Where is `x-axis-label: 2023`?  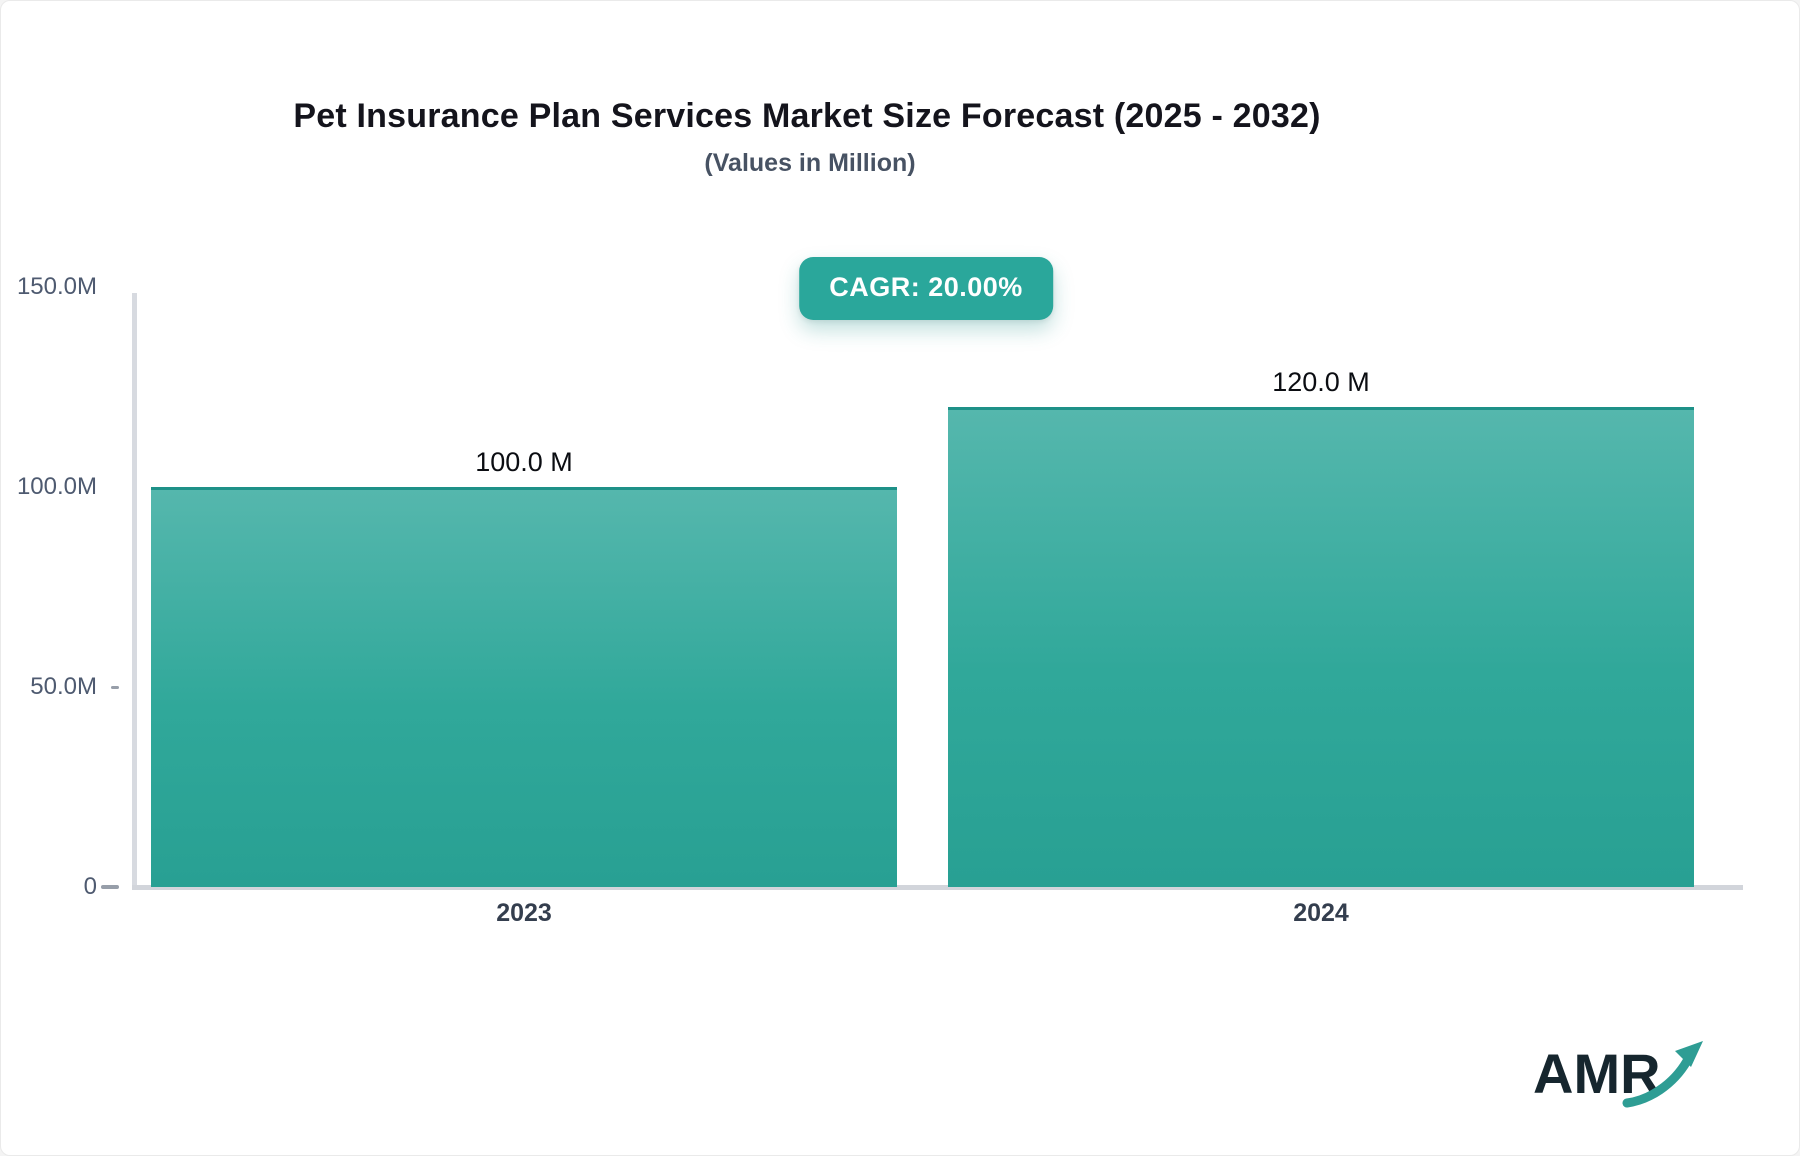 x-axis-label: 2023 is located at coordinates (524, 913).